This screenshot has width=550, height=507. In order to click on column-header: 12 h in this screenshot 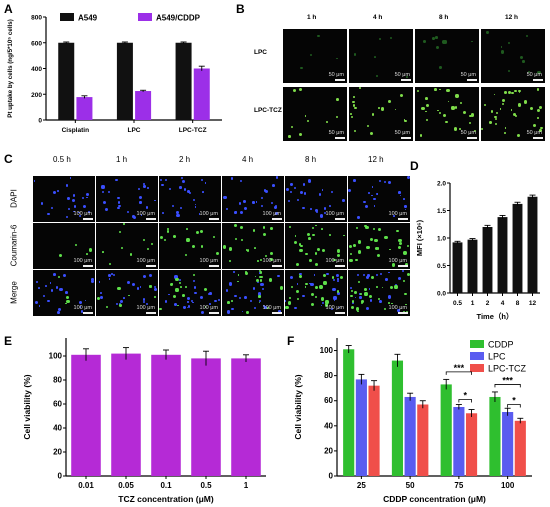, I will do `click(376, 159)`.